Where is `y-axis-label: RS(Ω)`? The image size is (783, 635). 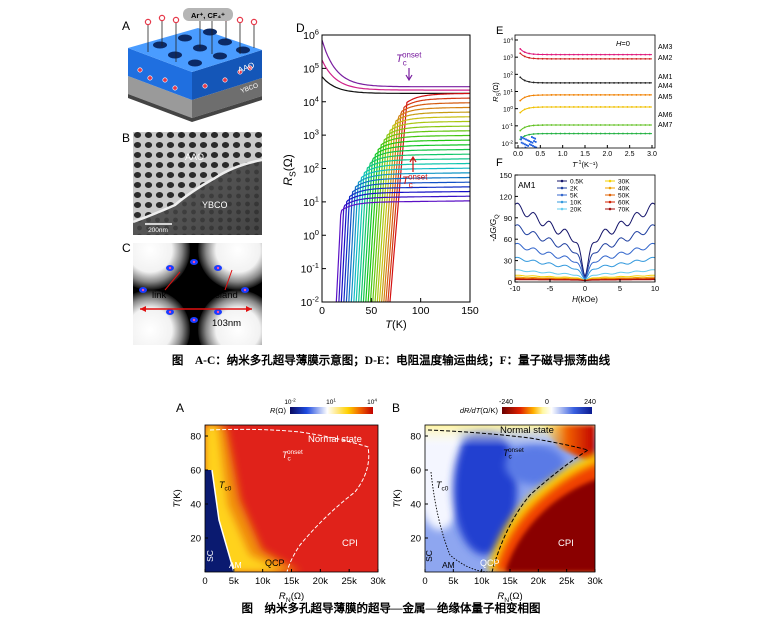
y-axis-label: RS(Ω) is located at coordinates (289, 169).